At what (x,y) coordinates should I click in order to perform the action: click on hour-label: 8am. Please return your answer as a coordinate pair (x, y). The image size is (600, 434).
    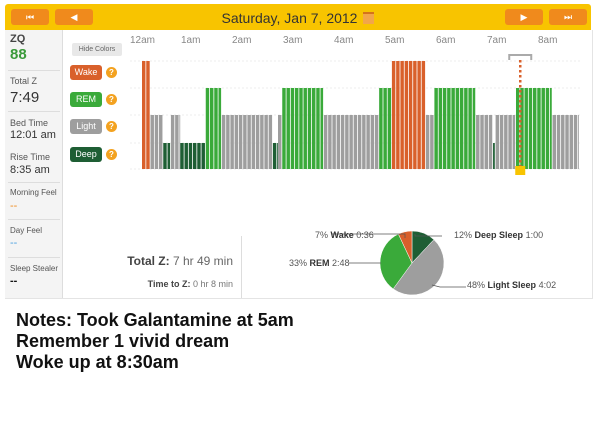
    Looking at the image, I should click on (548, 40).